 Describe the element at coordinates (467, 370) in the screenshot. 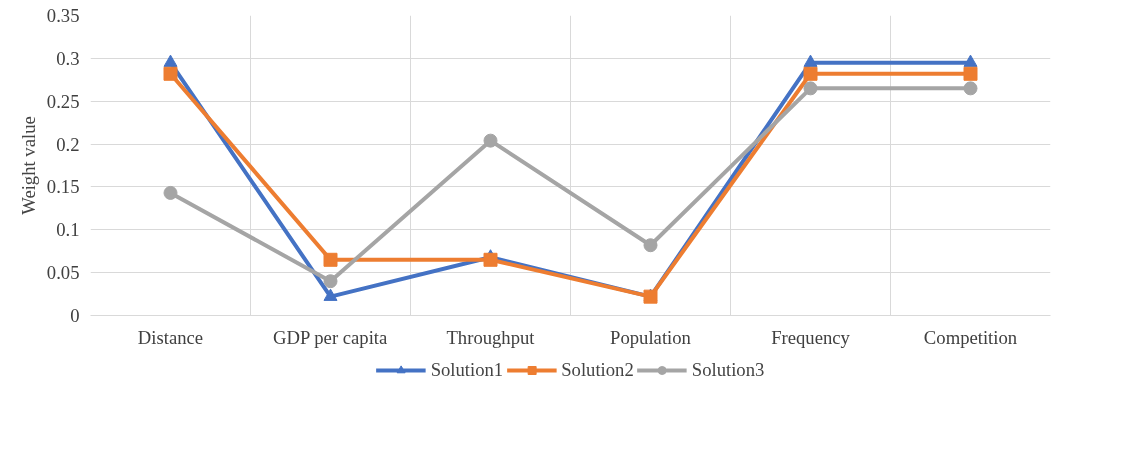

I see `legend-label: Solution1` at that location.